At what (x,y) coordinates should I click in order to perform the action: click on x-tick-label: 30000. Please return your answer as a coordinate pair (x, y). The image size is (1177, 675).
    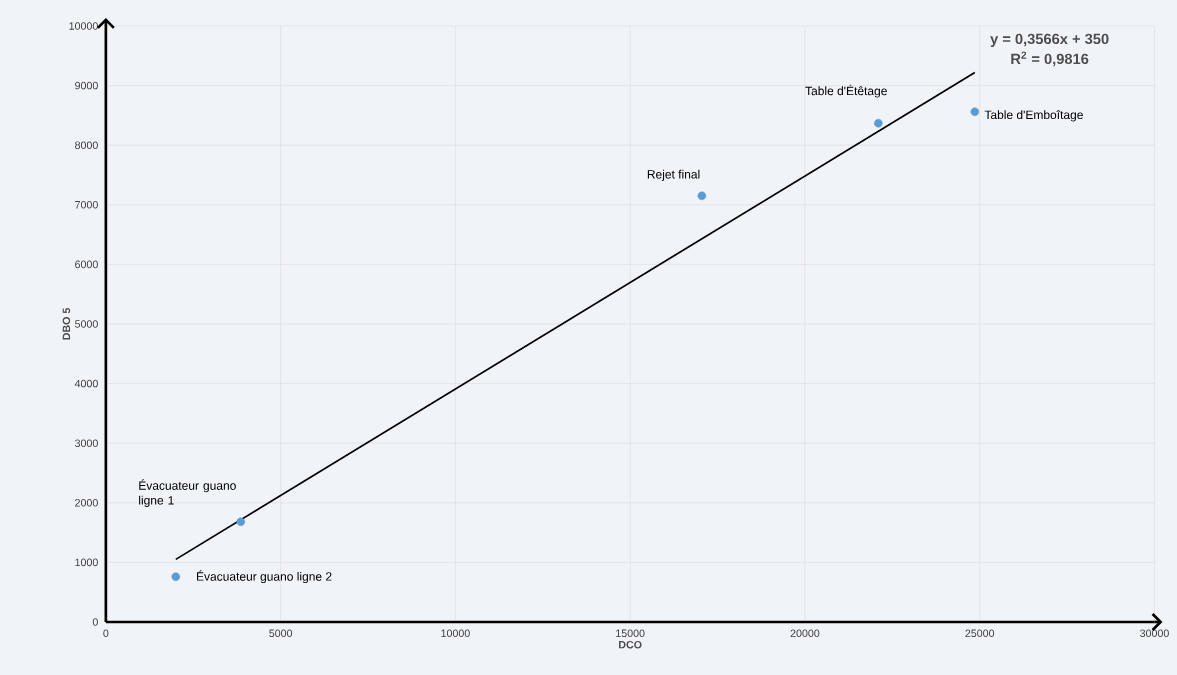
    Looking at the image, I should click on (1154, 633).